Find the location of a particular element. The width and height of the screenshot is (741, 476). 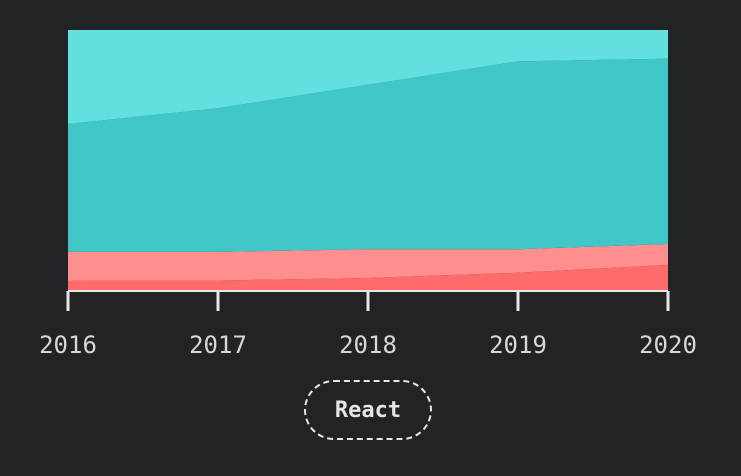

x-tick-label: 2016 is located at coordinates (68, 345).